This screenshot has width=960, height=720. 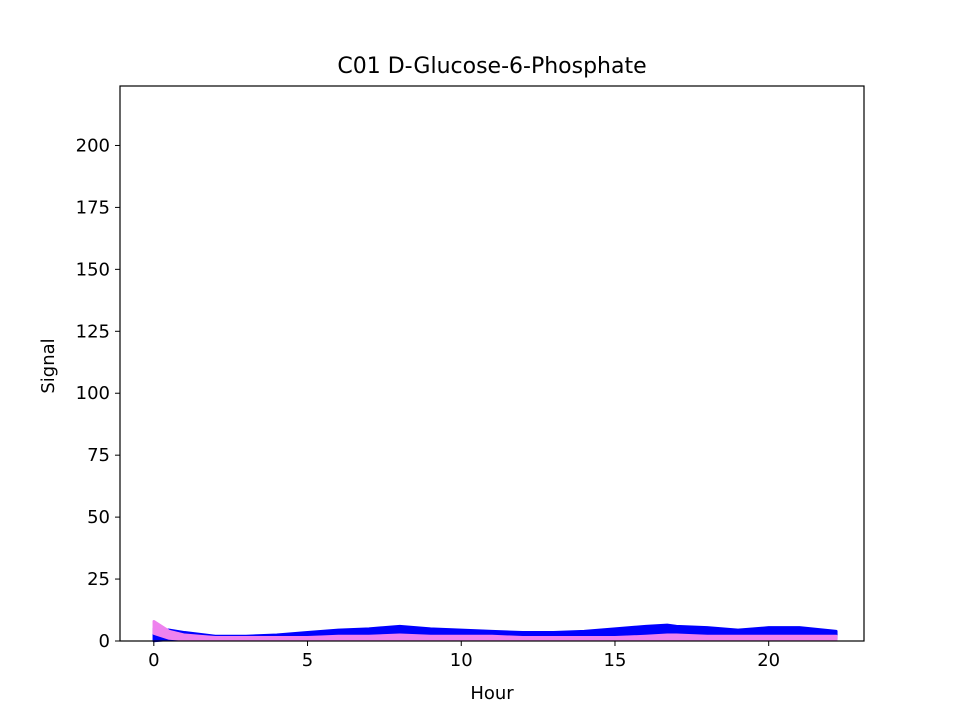 What do you see at coordinates (153, 660) in the screenshot?
I see `x-tick-label: 0` at bounding box center [153, 660].